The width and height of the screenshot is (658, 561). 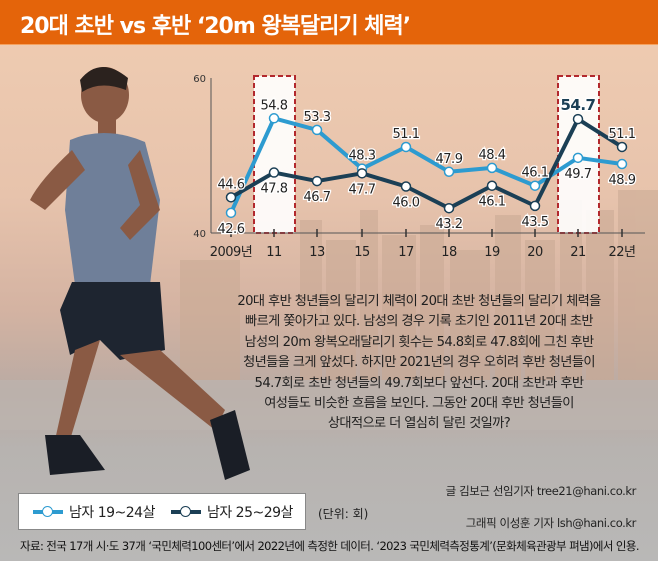 What do you see at coordinates (419, 322) in the screenshot?
I see `paragraph-line: 빠르게 쫓아가고 있다. 남성의 경우 기록 초기인 2011년 20대 초반` at bounding box center [419, 322].